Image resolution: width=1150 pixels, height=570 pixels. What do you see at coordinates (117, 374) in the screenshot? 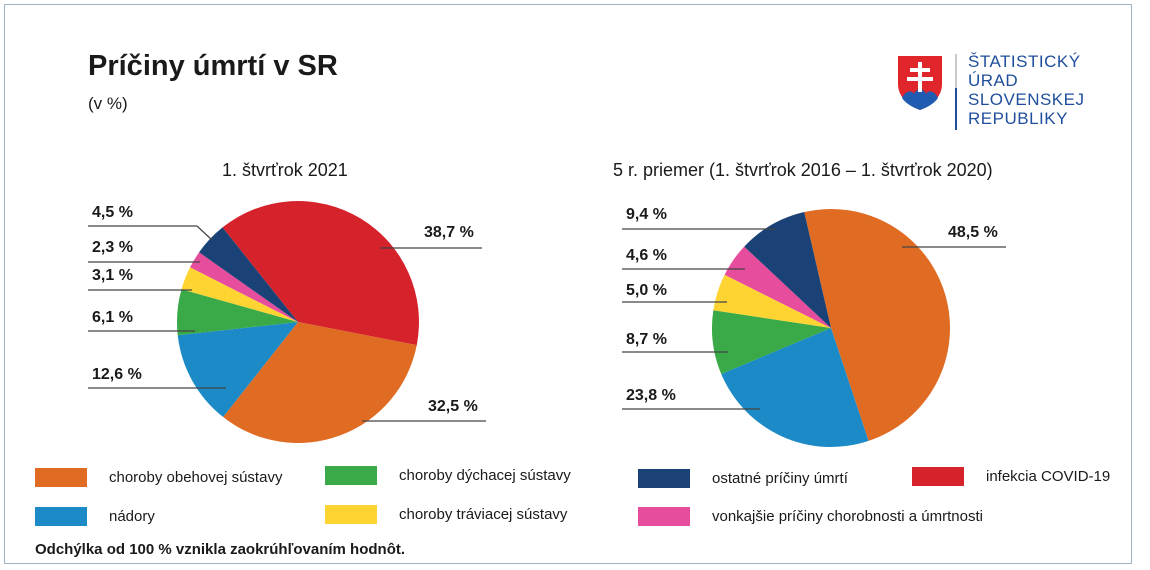
I see `data-label: 12,6 %` at bounding box center [117, 374].